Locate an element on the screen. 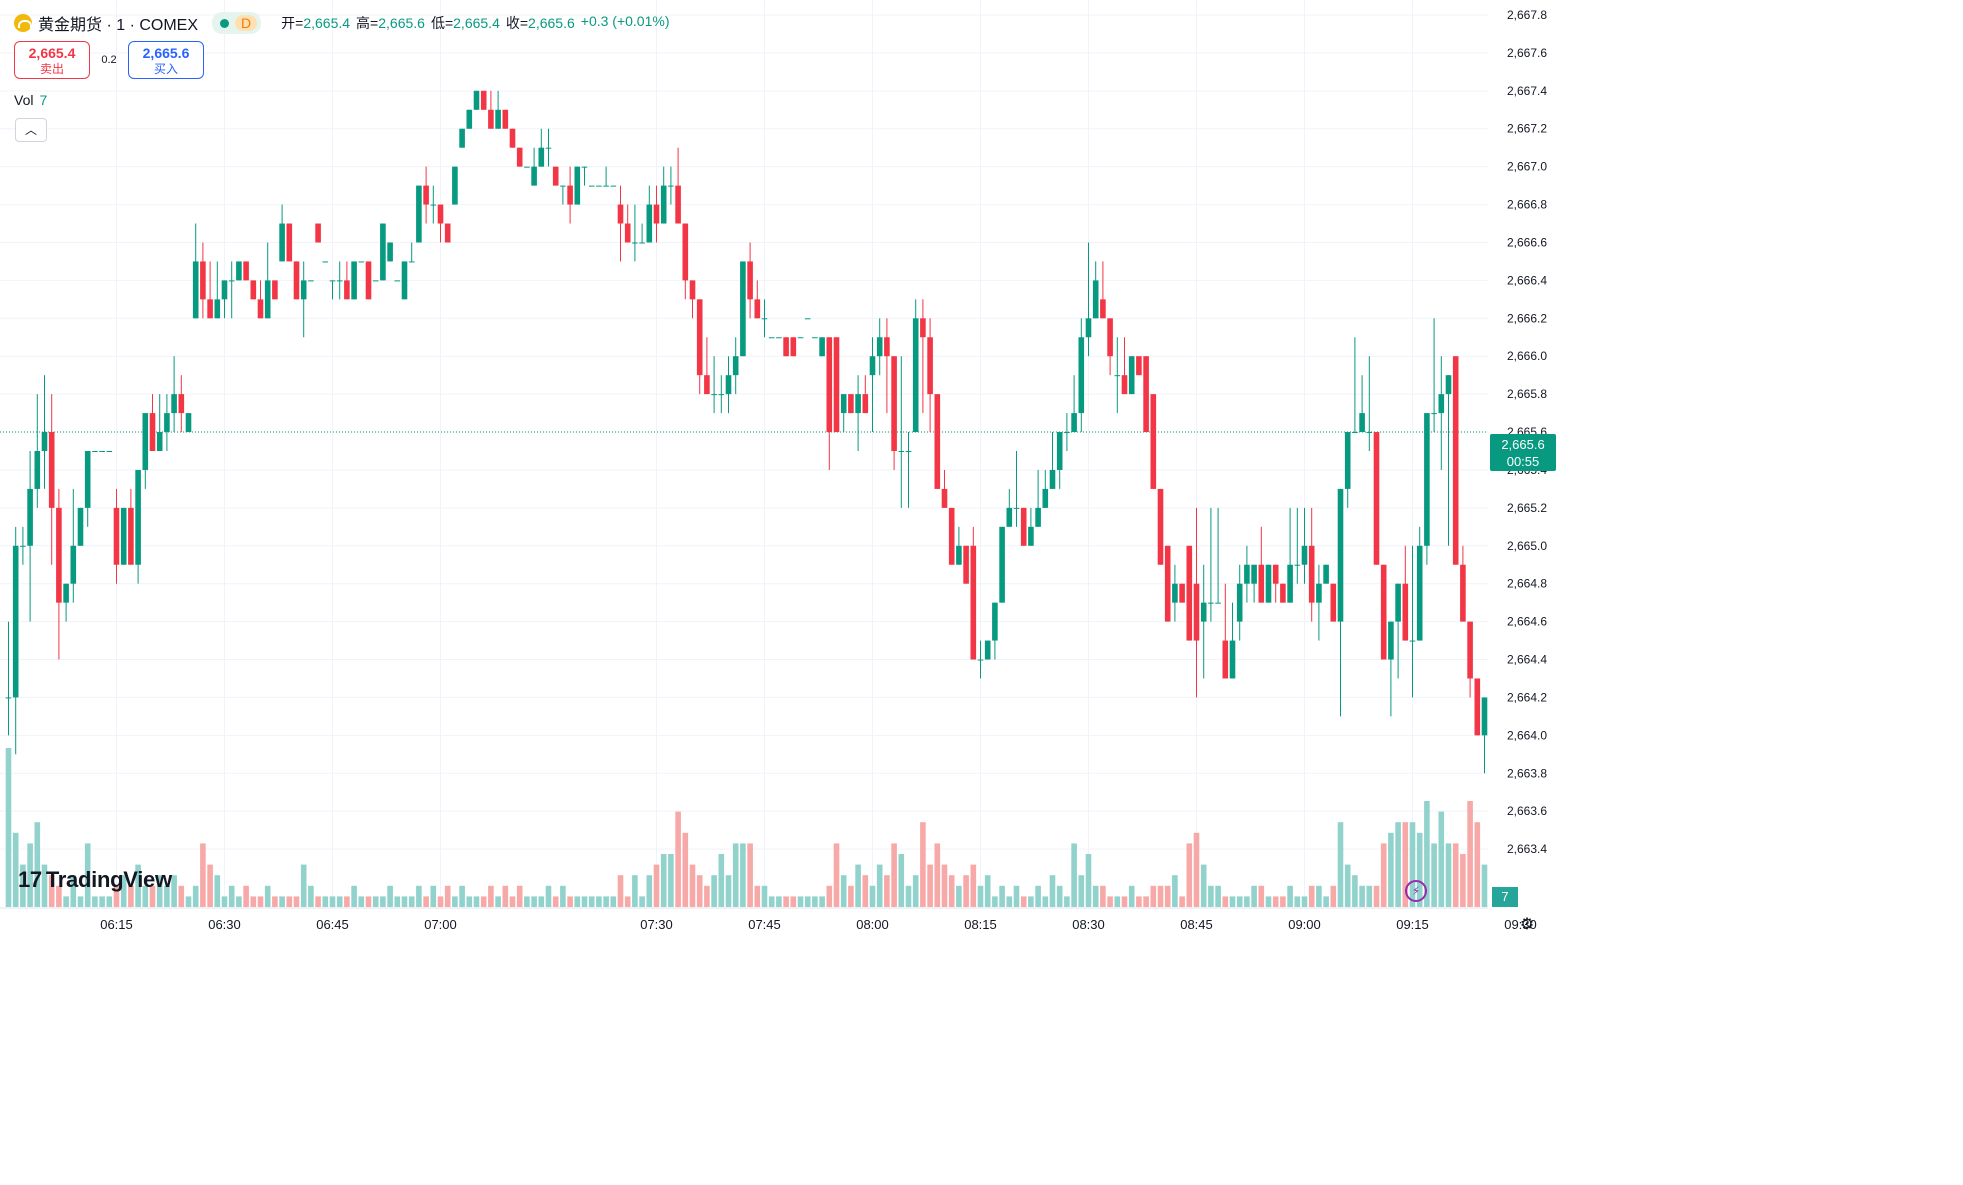 The height and width of the screenshot is (1185, 1963). sell-button: 2,665.4 卖出 is located at coordinates (52, 60).